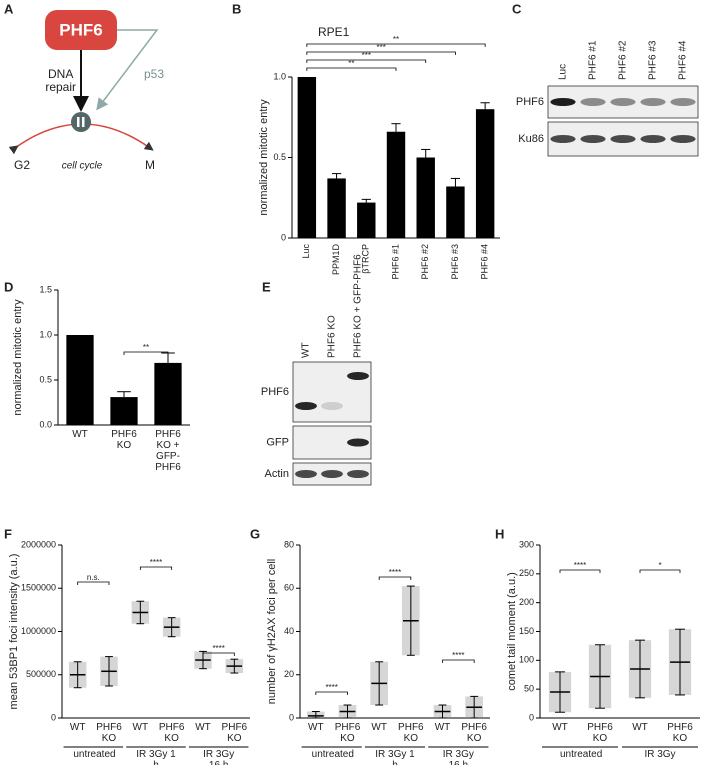  What do you see at coordinates (150, 165) in the screenshot?
I see `phase-label: M` at bounding box center [150, 165].